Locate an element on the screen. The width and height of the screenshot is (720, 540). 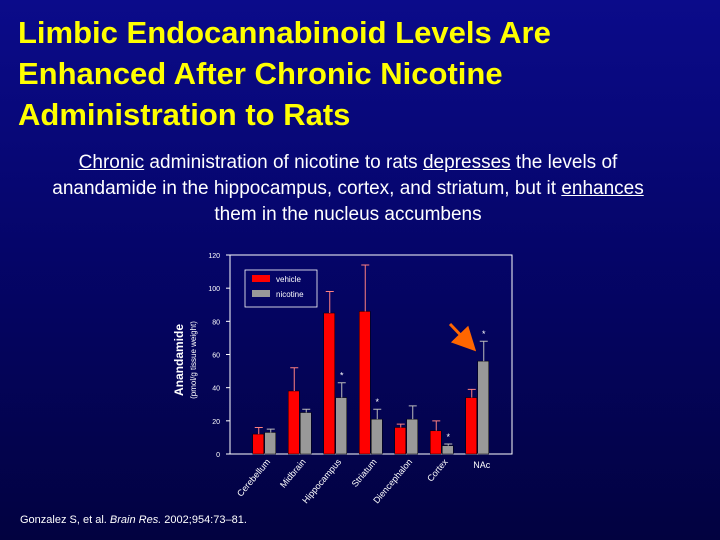
x-tick-label: Striatum is located at coordinates (364, 473).